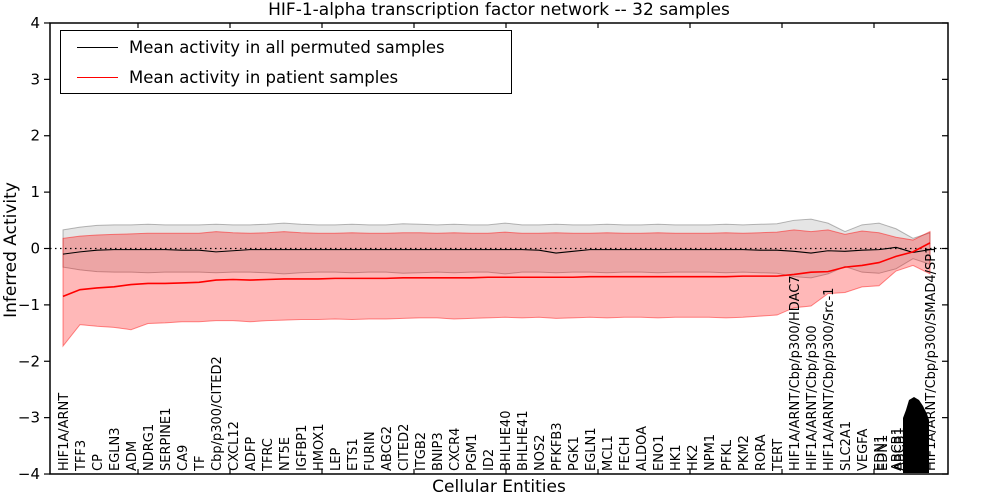  Describe the element at coordinates (897, 449) in the screenshot. I see `x-category-label: ABCB1` at that location.